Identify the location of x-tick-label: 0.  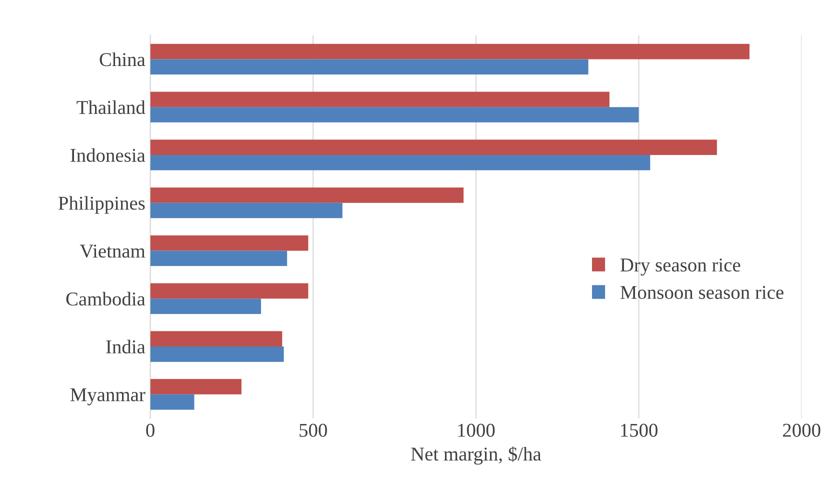
(150, 430).